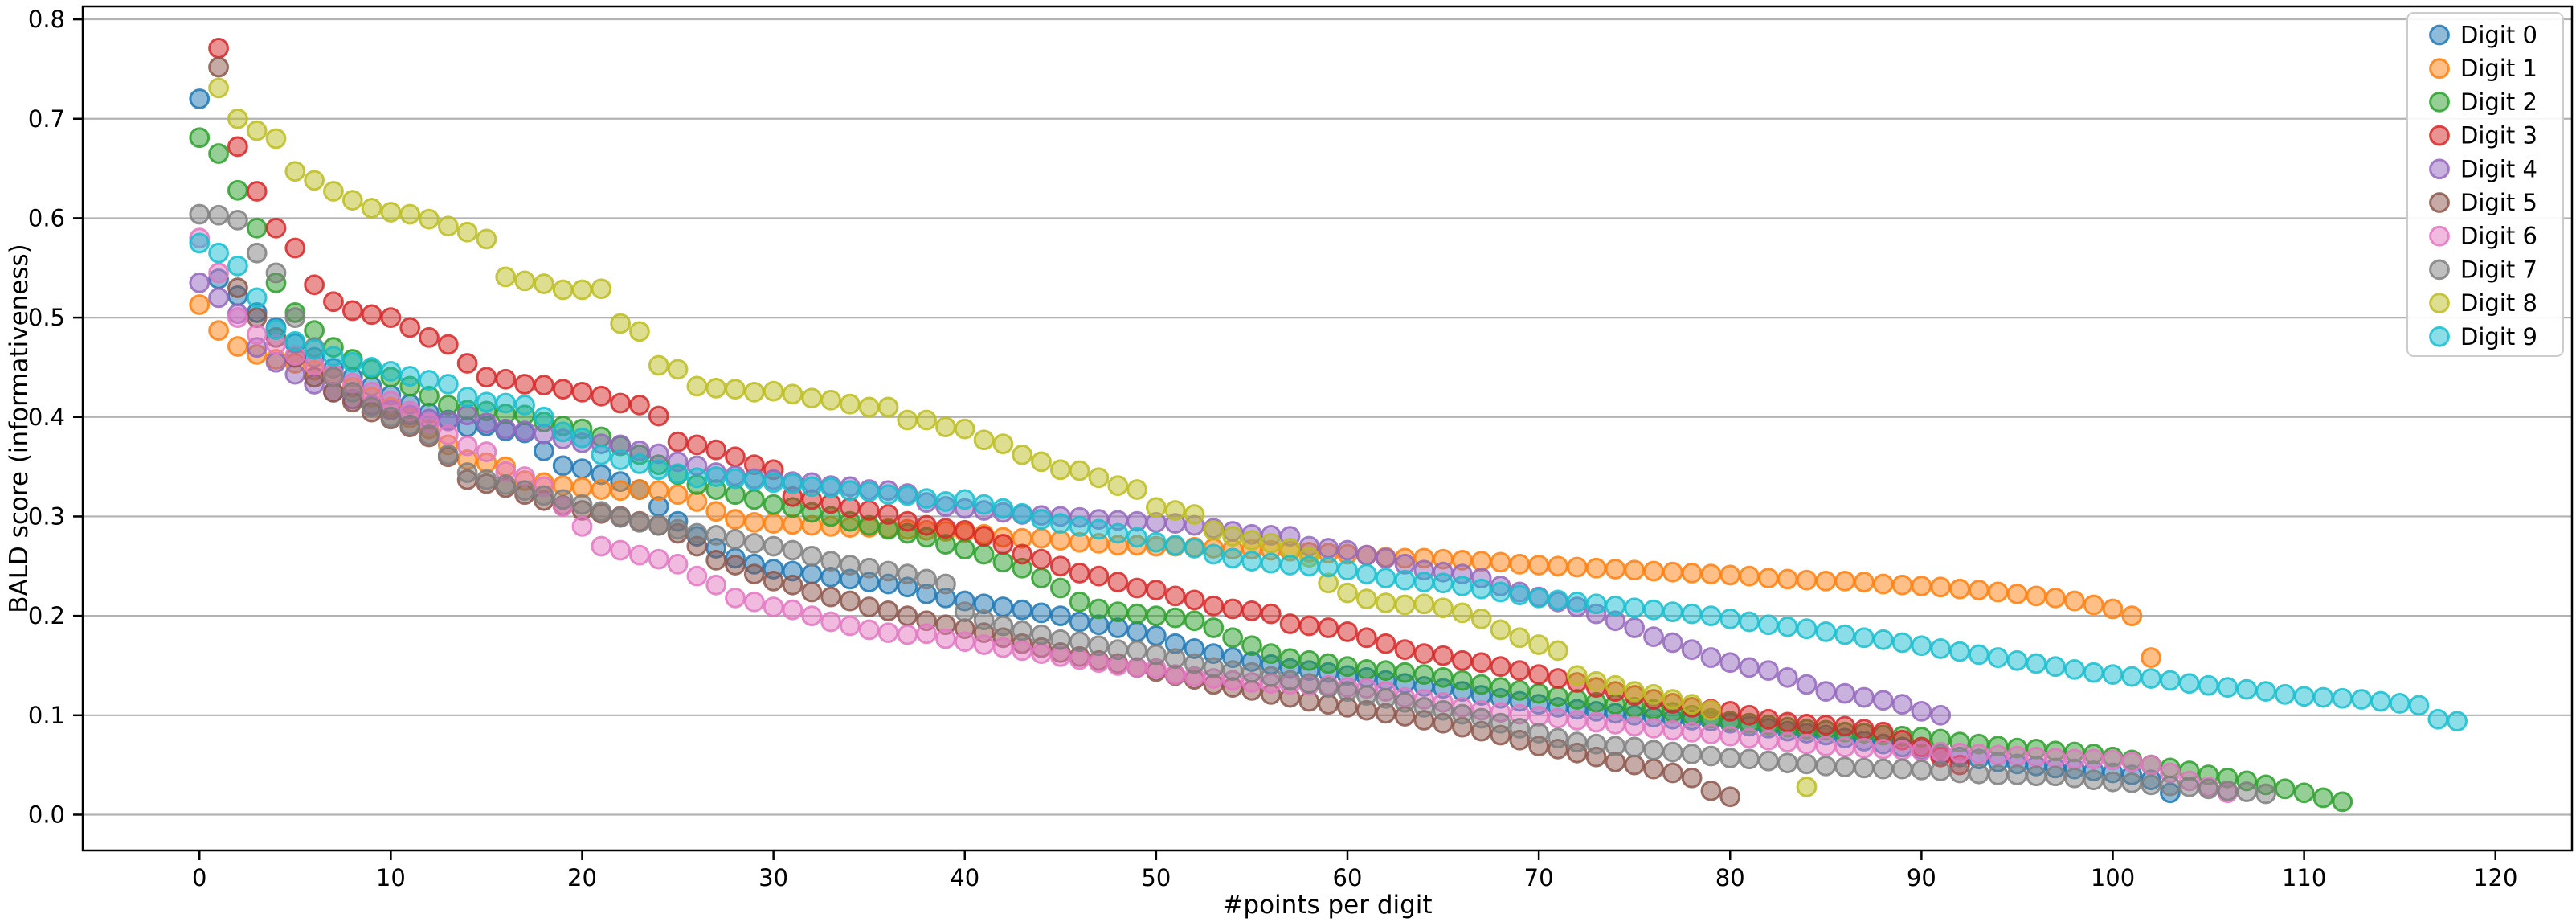 This screenshot has height=922, width=2576. What do you see at coordinates (2439, 135) in the screenshot?
I see `legend-marker` at bounding box center [2439, 135].